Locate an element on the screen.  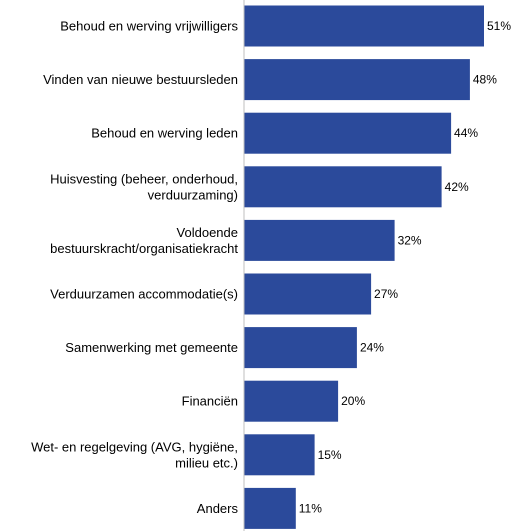
category-label: Verduurzamen accommodatie(s) is located at coordinates (144, 294).